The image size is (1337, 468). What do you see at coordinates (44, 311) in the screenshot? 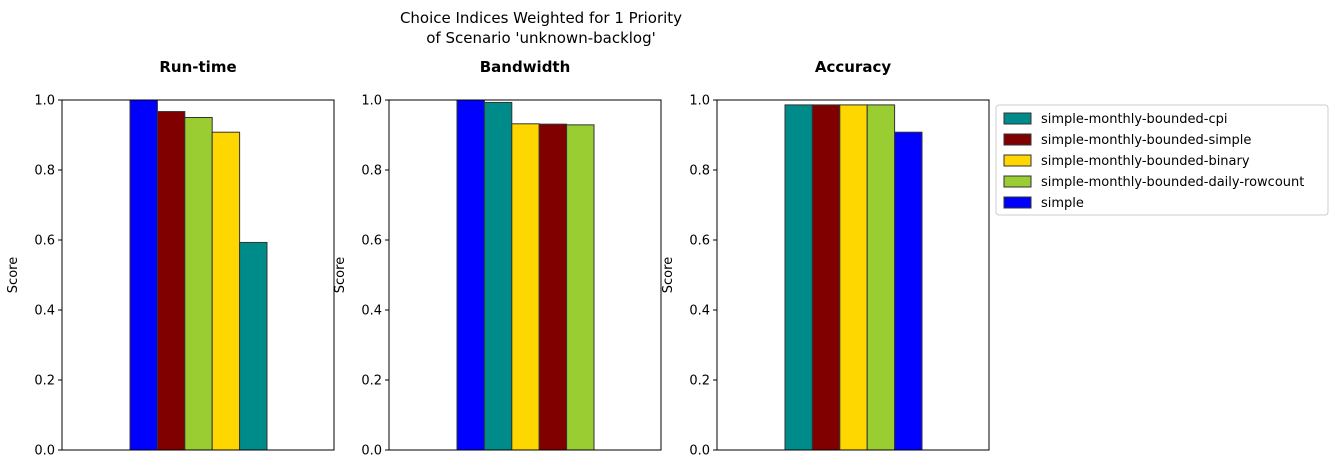
I see `y-tick-label-0-2: 0.4` at bounding box center [44, 311].